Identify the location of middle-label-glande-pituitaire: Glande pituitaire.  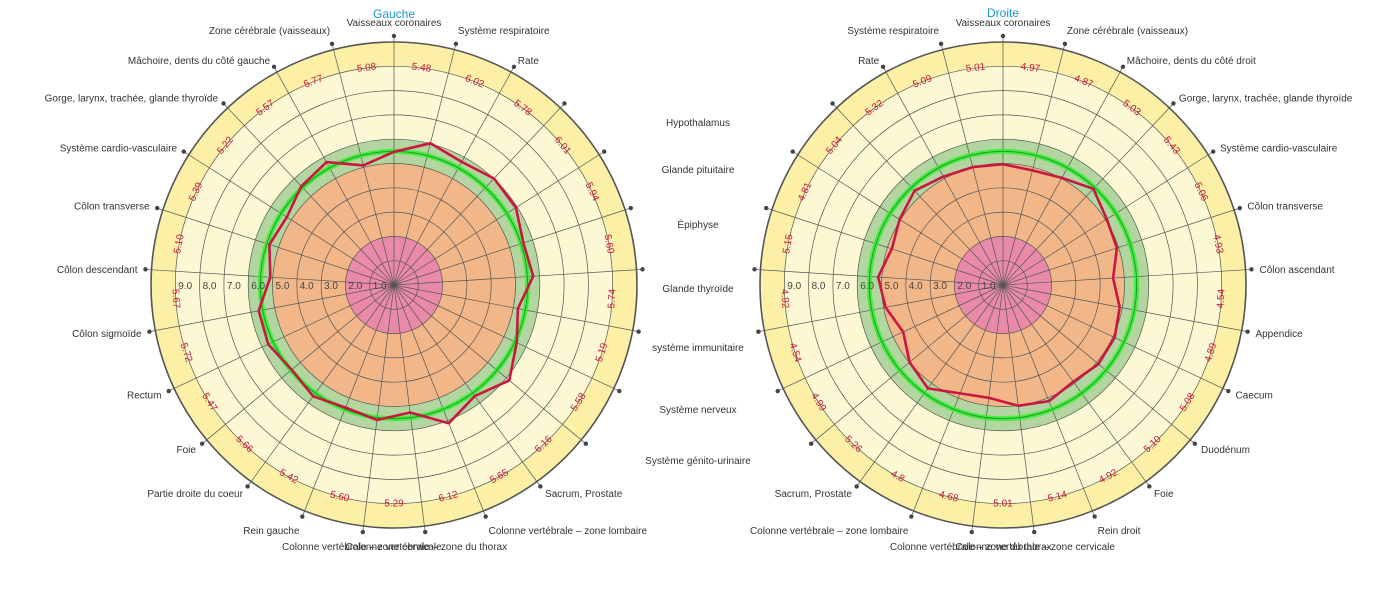
(698, 170).